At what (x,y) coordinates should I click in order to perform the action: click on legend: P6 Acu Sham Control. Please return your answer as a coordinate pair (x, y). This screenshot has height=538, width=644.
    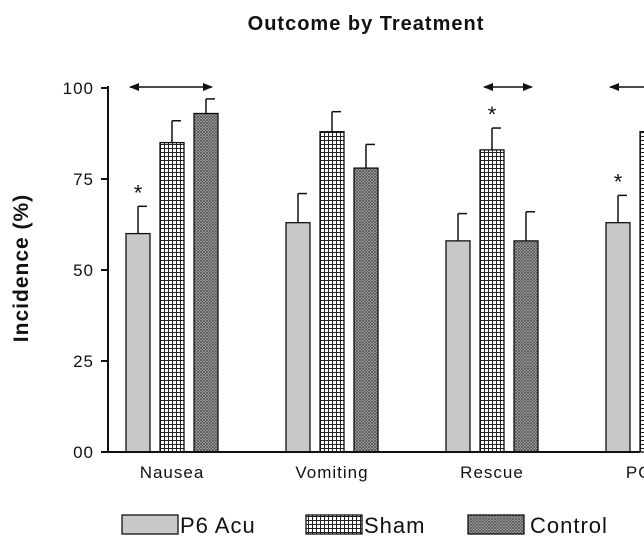
    Looking at the image, I should click on (364, 525).